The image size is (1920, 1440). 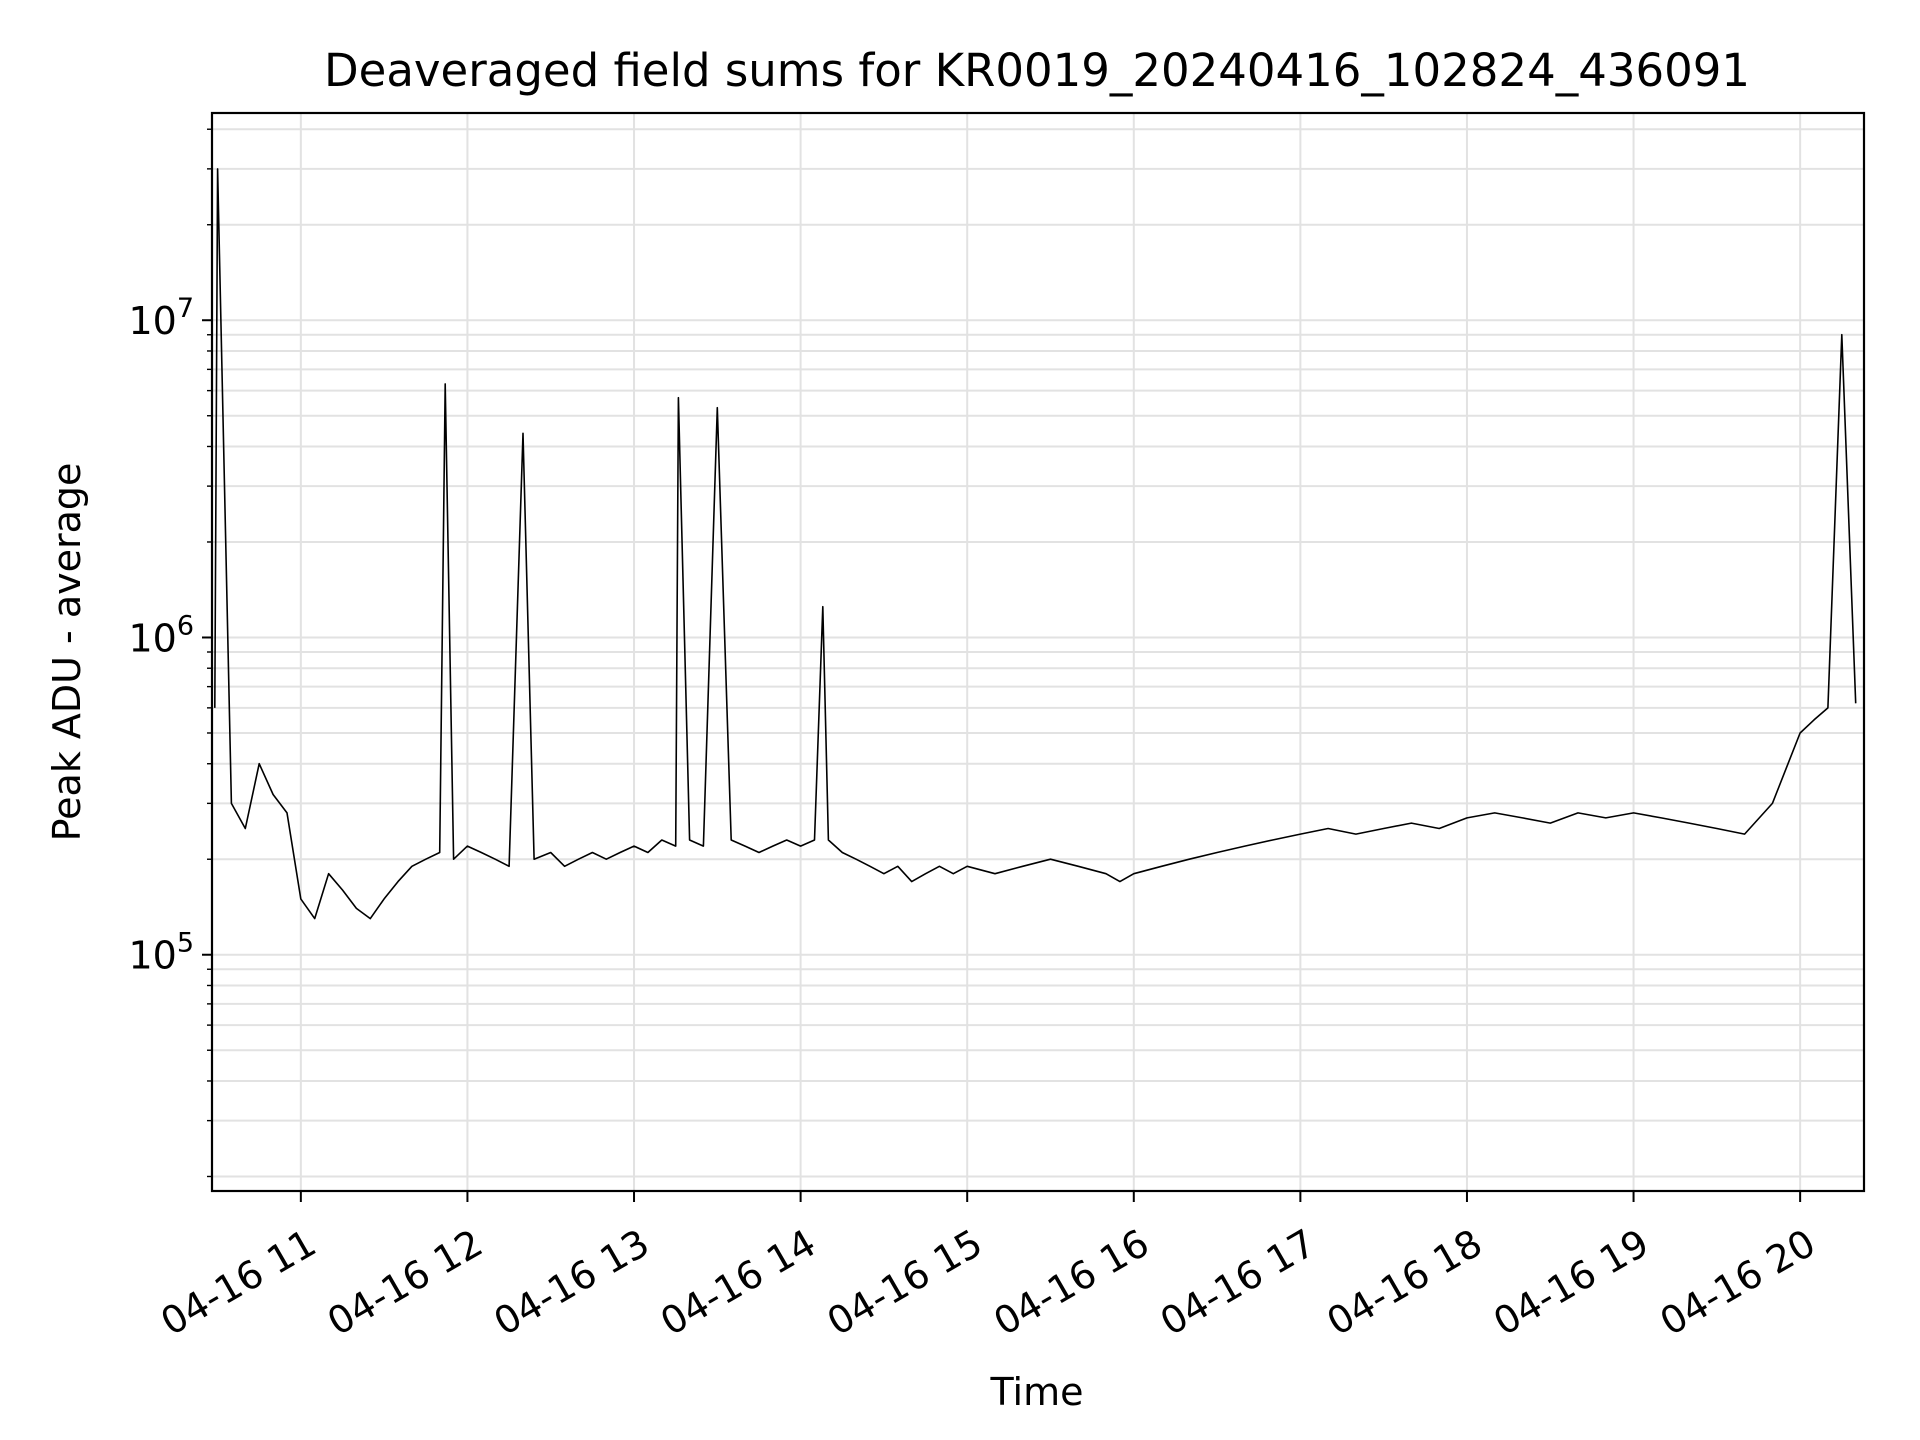 What do you see at coordinates (1037, 1392) in the screenshot?
I see `x-axis-label: Time` at bounding box center [1037, 1392].